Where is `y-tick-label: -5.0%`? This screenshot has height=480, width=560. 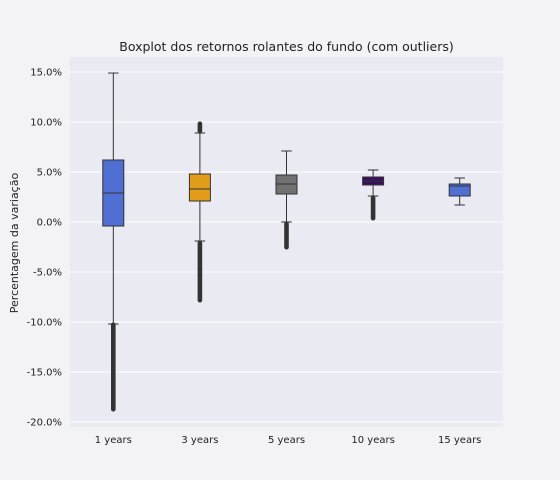
y-tick-label: -5.0% is located at coordinates (47, 273).